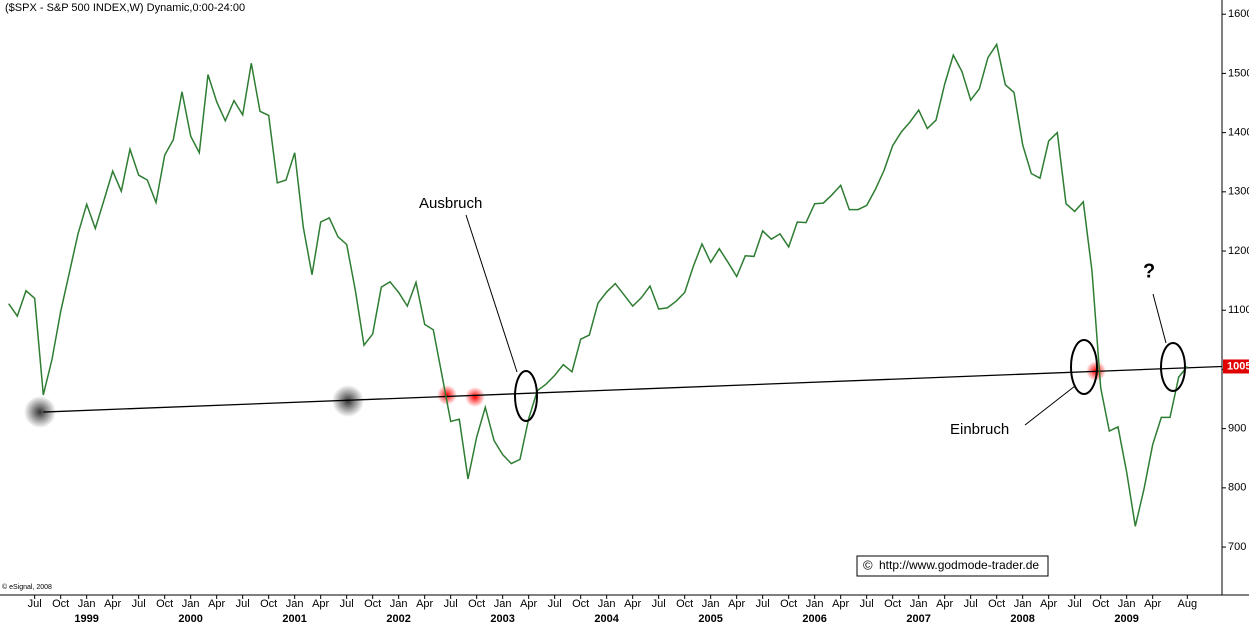 The width and height of the screenshot is (1249, 627). What do you see at coordinates (27, 587) in the screenshot?
I see `copyright: © eSignal, 2008` at bounding box center [27, 587].